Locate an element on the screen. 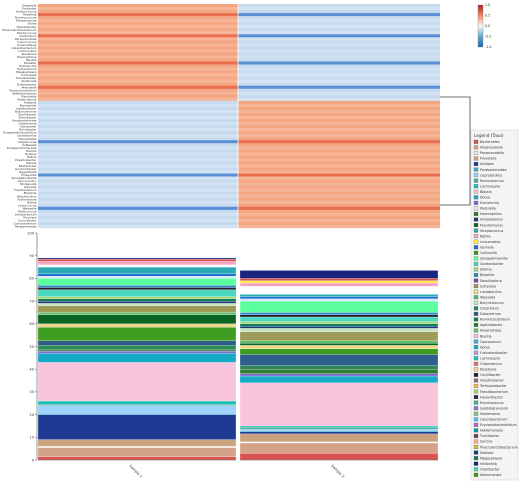 The image size is (520, 483). heatmap-row-label: Gemella is located at coordinates (30, 187).